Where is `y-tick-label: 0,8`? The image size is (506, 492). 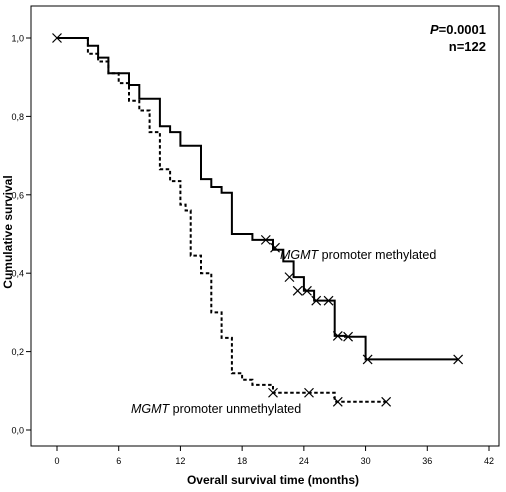
y-tick-label: 0,8 is located at coordinates (17, 117).